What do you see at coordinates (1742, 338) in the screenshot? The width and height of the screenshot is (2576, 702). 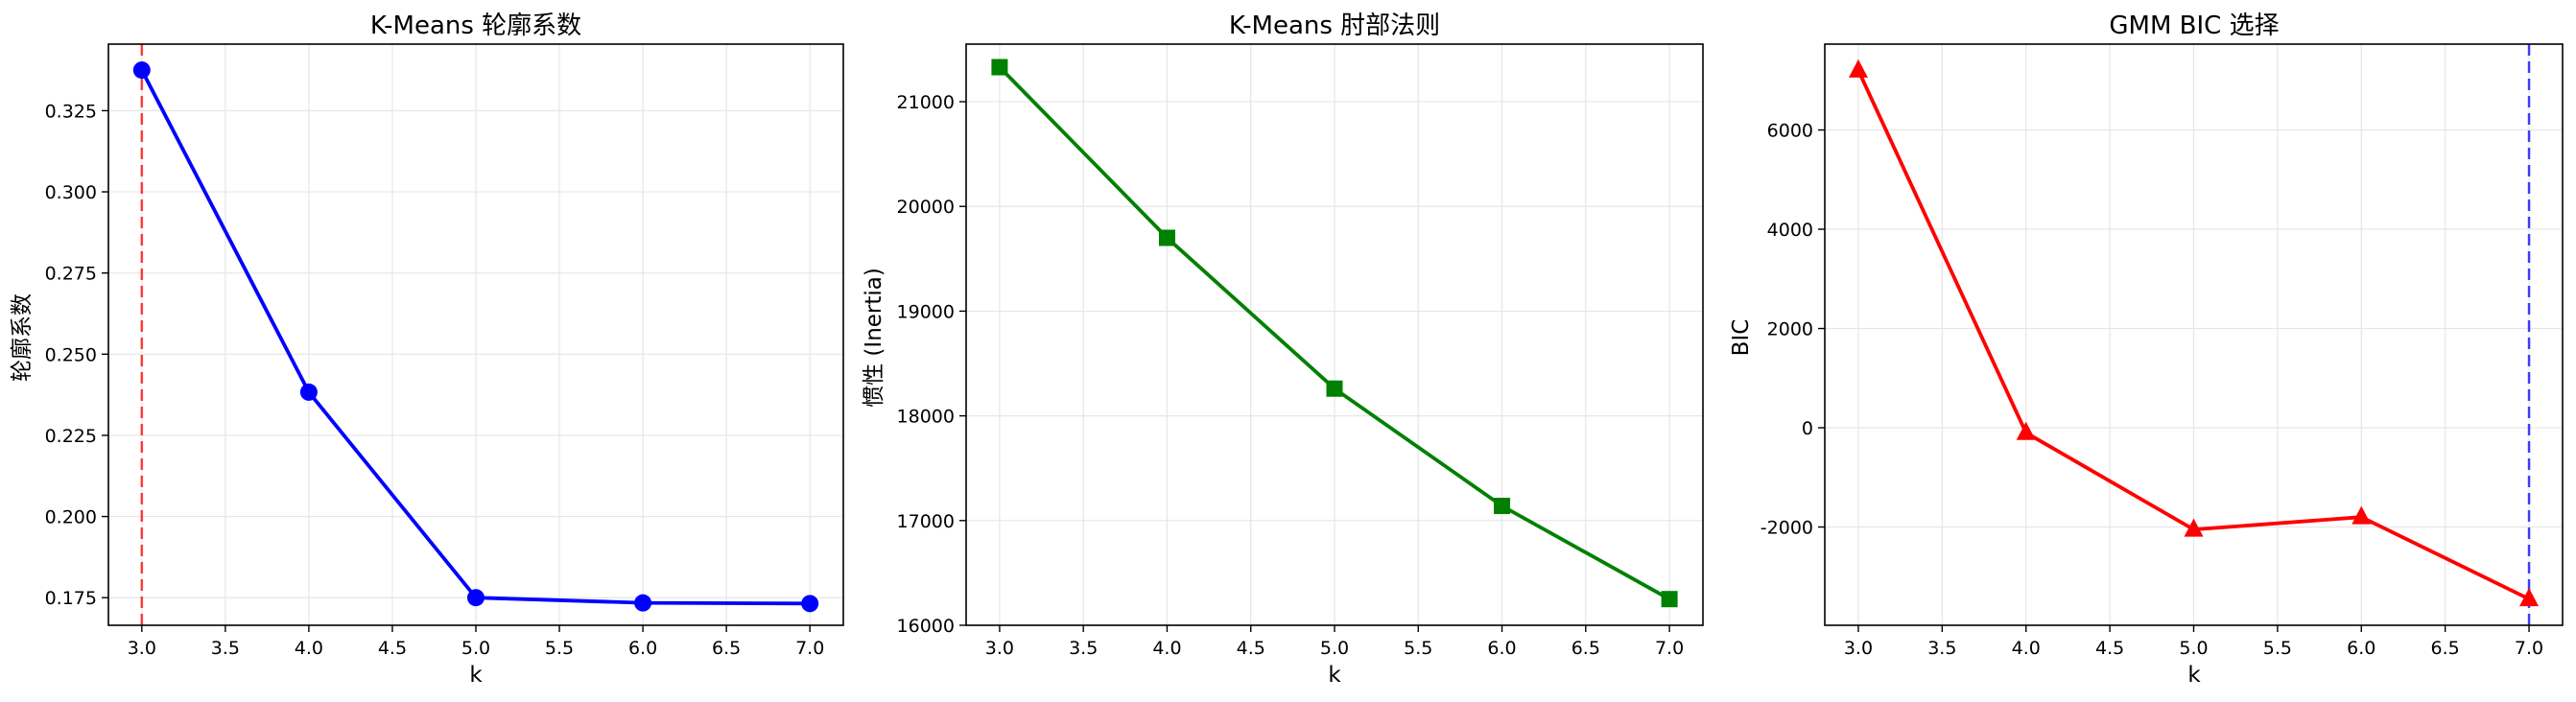 I see `y-axis-label: BIC` at bounding box center [1742, 338].